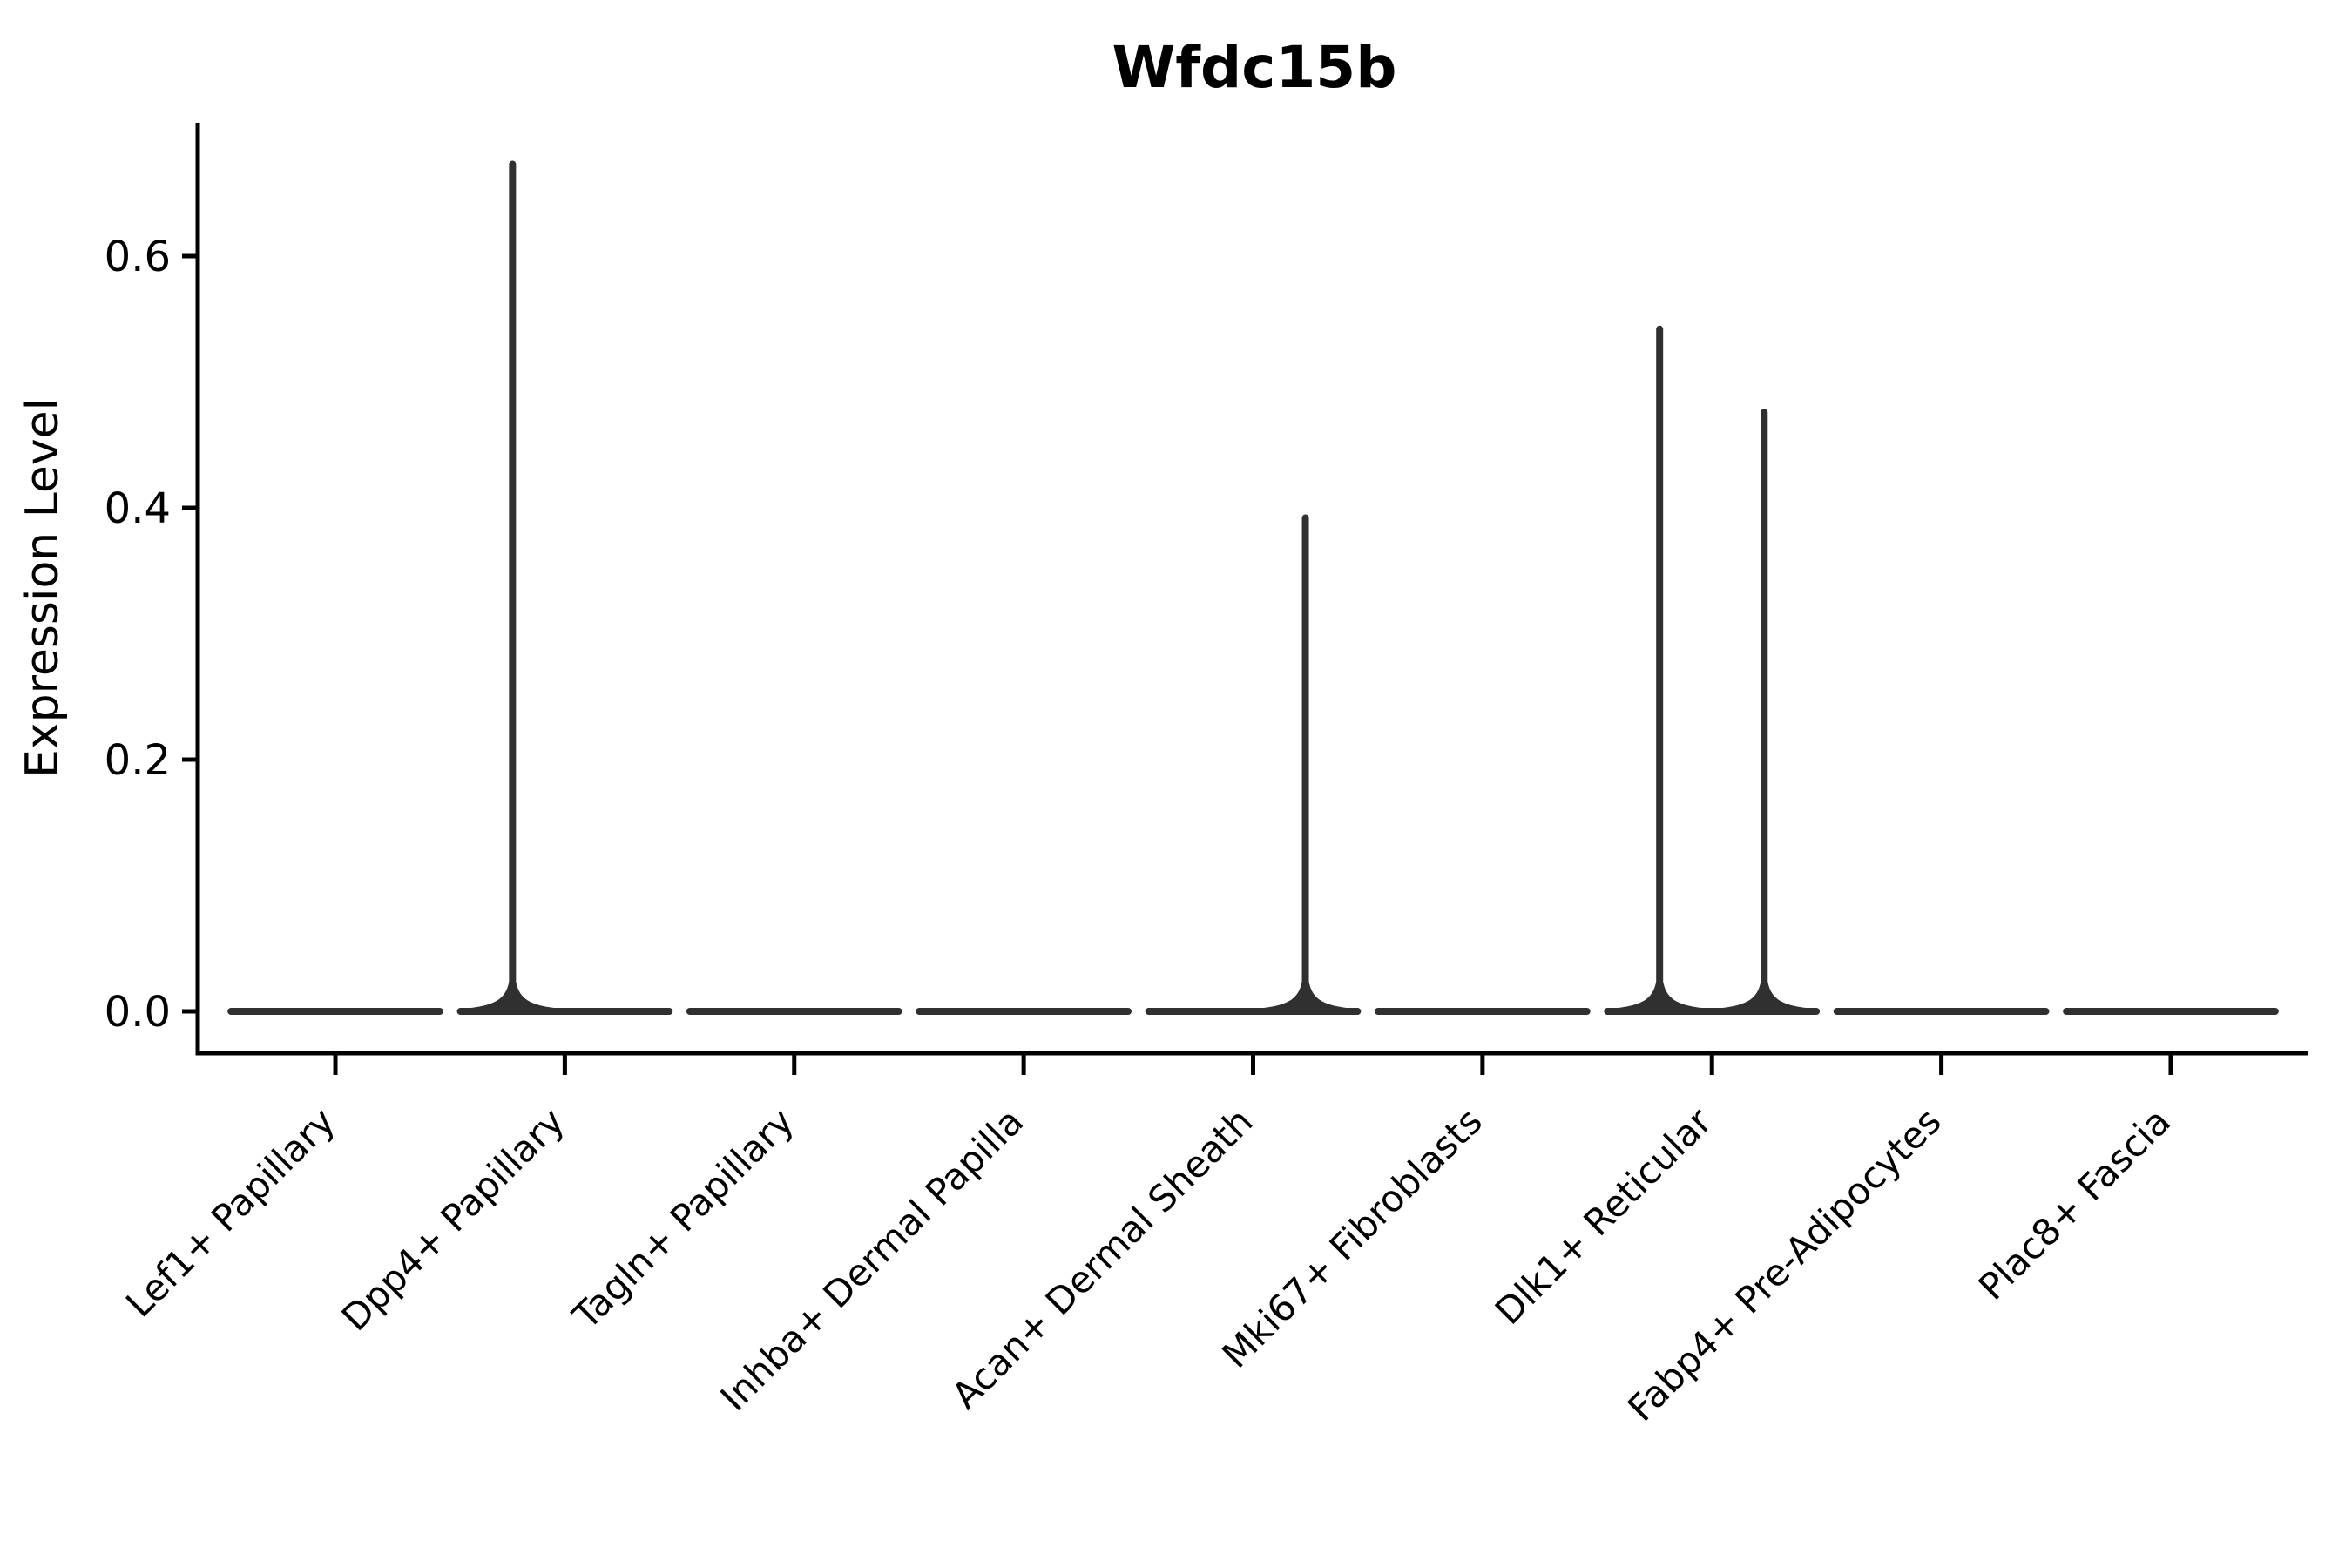 This screenshot has height=1568, width=2352. What do you see at coordinates (1604, 1216) in the screenshot?
I see `x-tick-label: Dlk1+ Reticular` at bounding box center [1604, 1216].